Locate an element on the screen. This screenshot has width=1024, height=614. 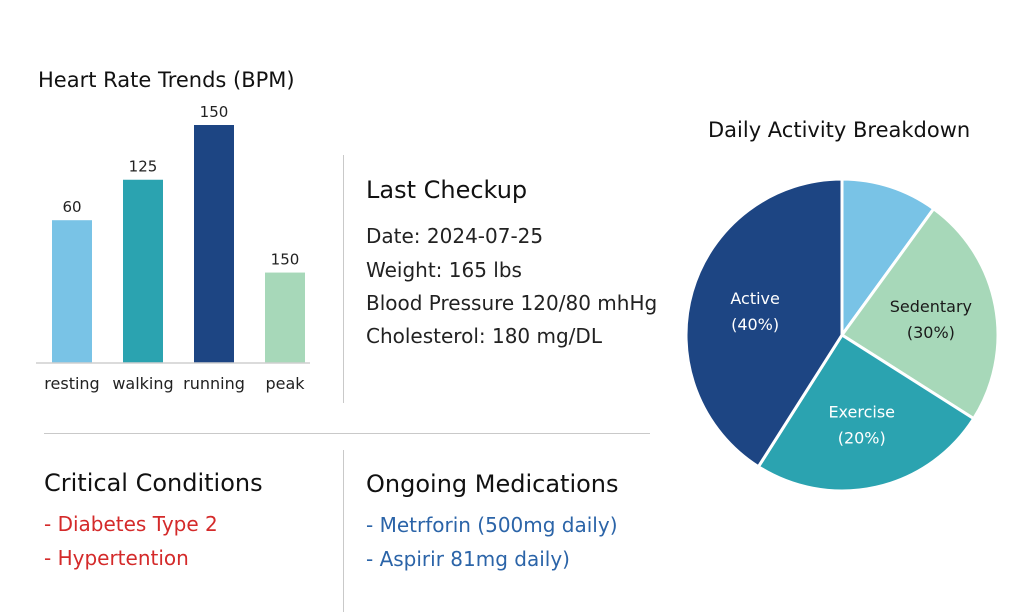
pie-slice-percent: (40%) is located at coordinates (755, 324).